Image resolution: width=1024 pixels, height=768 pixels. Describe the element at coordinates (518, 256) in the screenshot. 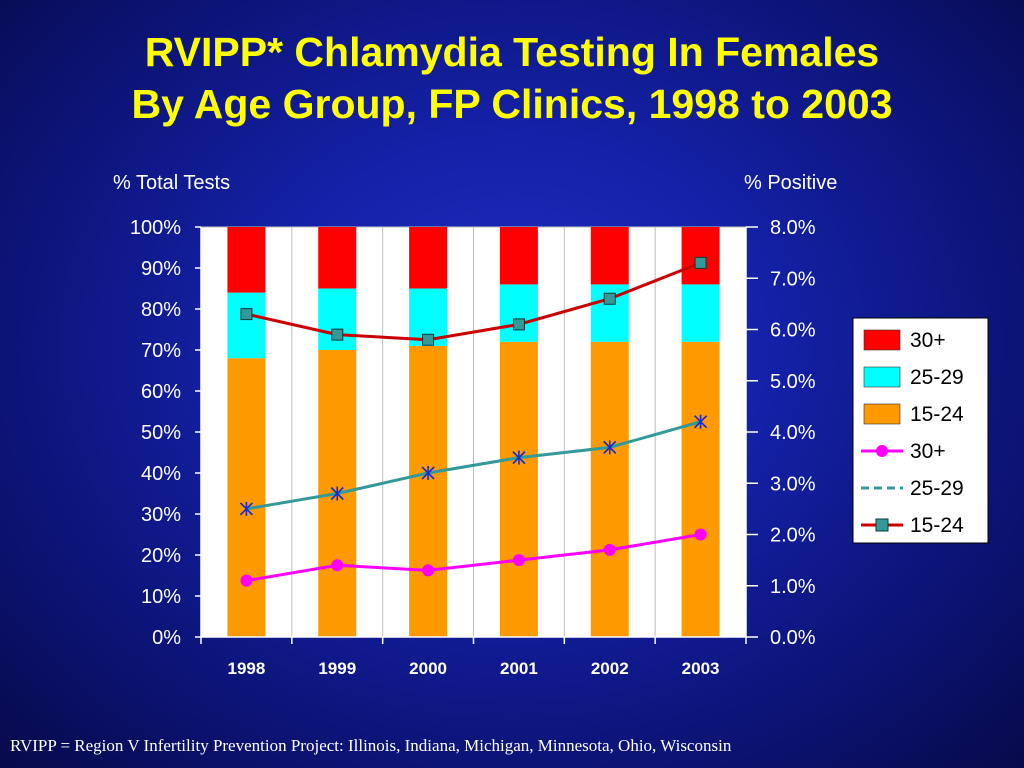

I see `bar-30+-2001` at that location.